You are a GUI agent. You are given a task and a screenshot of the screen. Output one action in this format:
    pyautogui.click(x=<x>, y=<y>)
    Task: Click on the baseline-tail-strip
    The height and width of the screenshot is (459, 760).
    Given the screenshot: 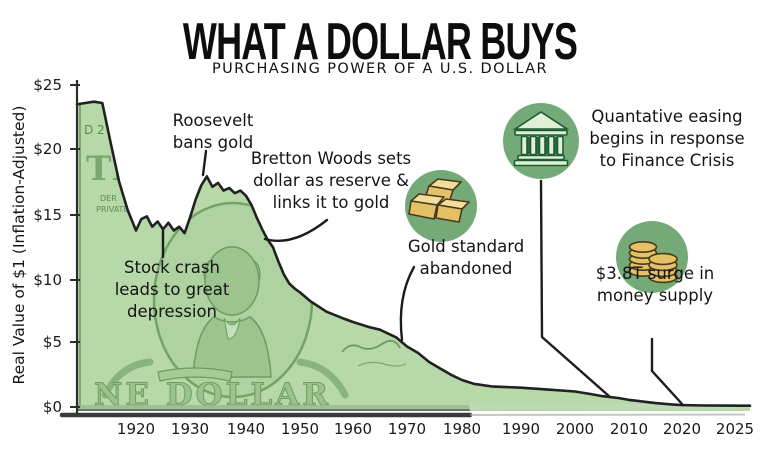 What is the action you would take?
    pyautogui.click(x=604, y=406)
    